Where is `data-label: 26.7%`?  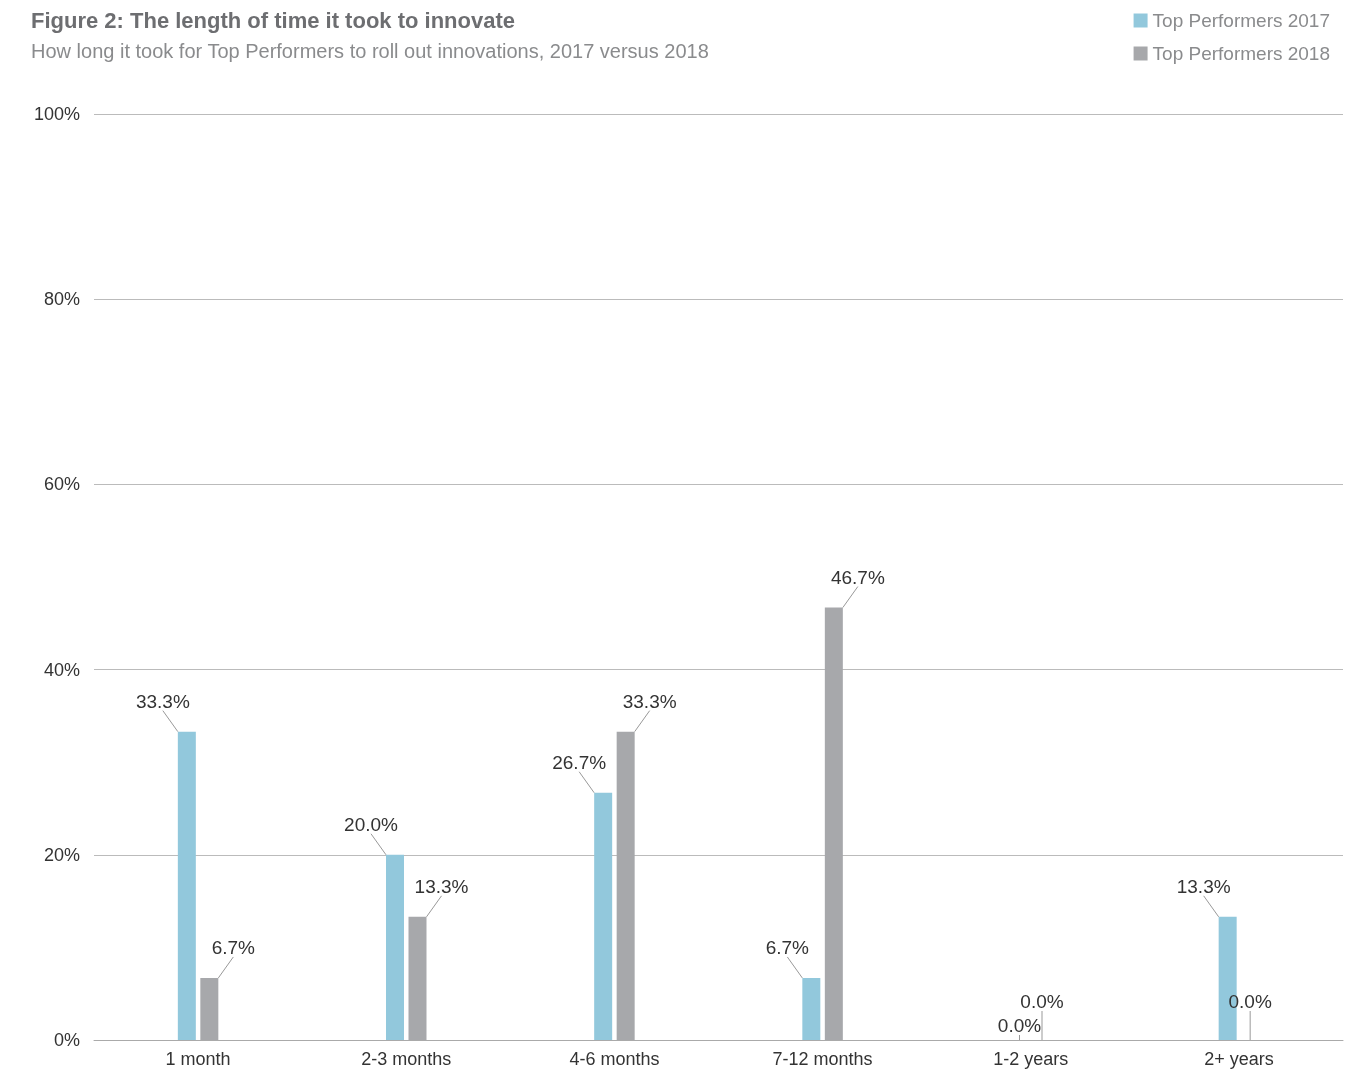 data-label: 26.7% is located at coordinates (579, 762).